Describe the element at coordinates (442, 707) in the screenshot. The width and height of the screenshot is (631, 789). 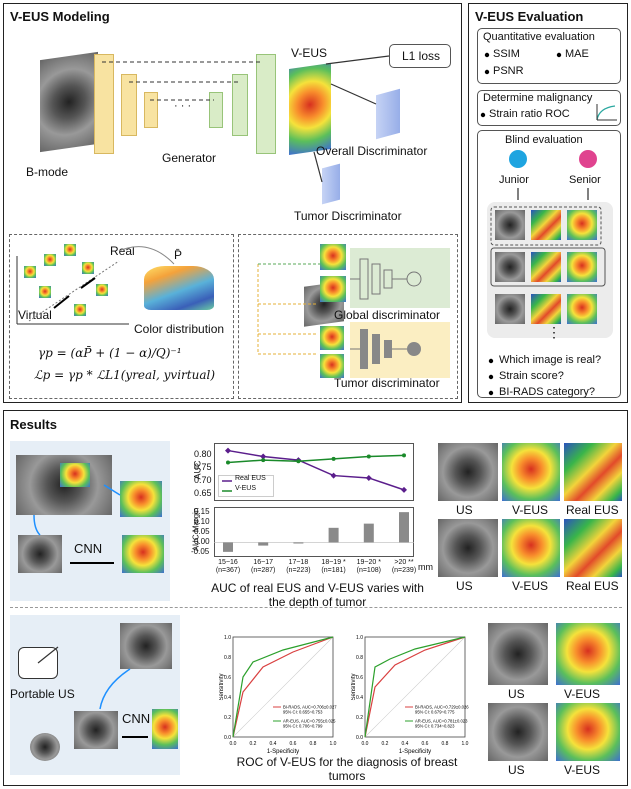
I see `roc-legend-2-0: BI-RADS, AUC=0.729±0.026` at that location.